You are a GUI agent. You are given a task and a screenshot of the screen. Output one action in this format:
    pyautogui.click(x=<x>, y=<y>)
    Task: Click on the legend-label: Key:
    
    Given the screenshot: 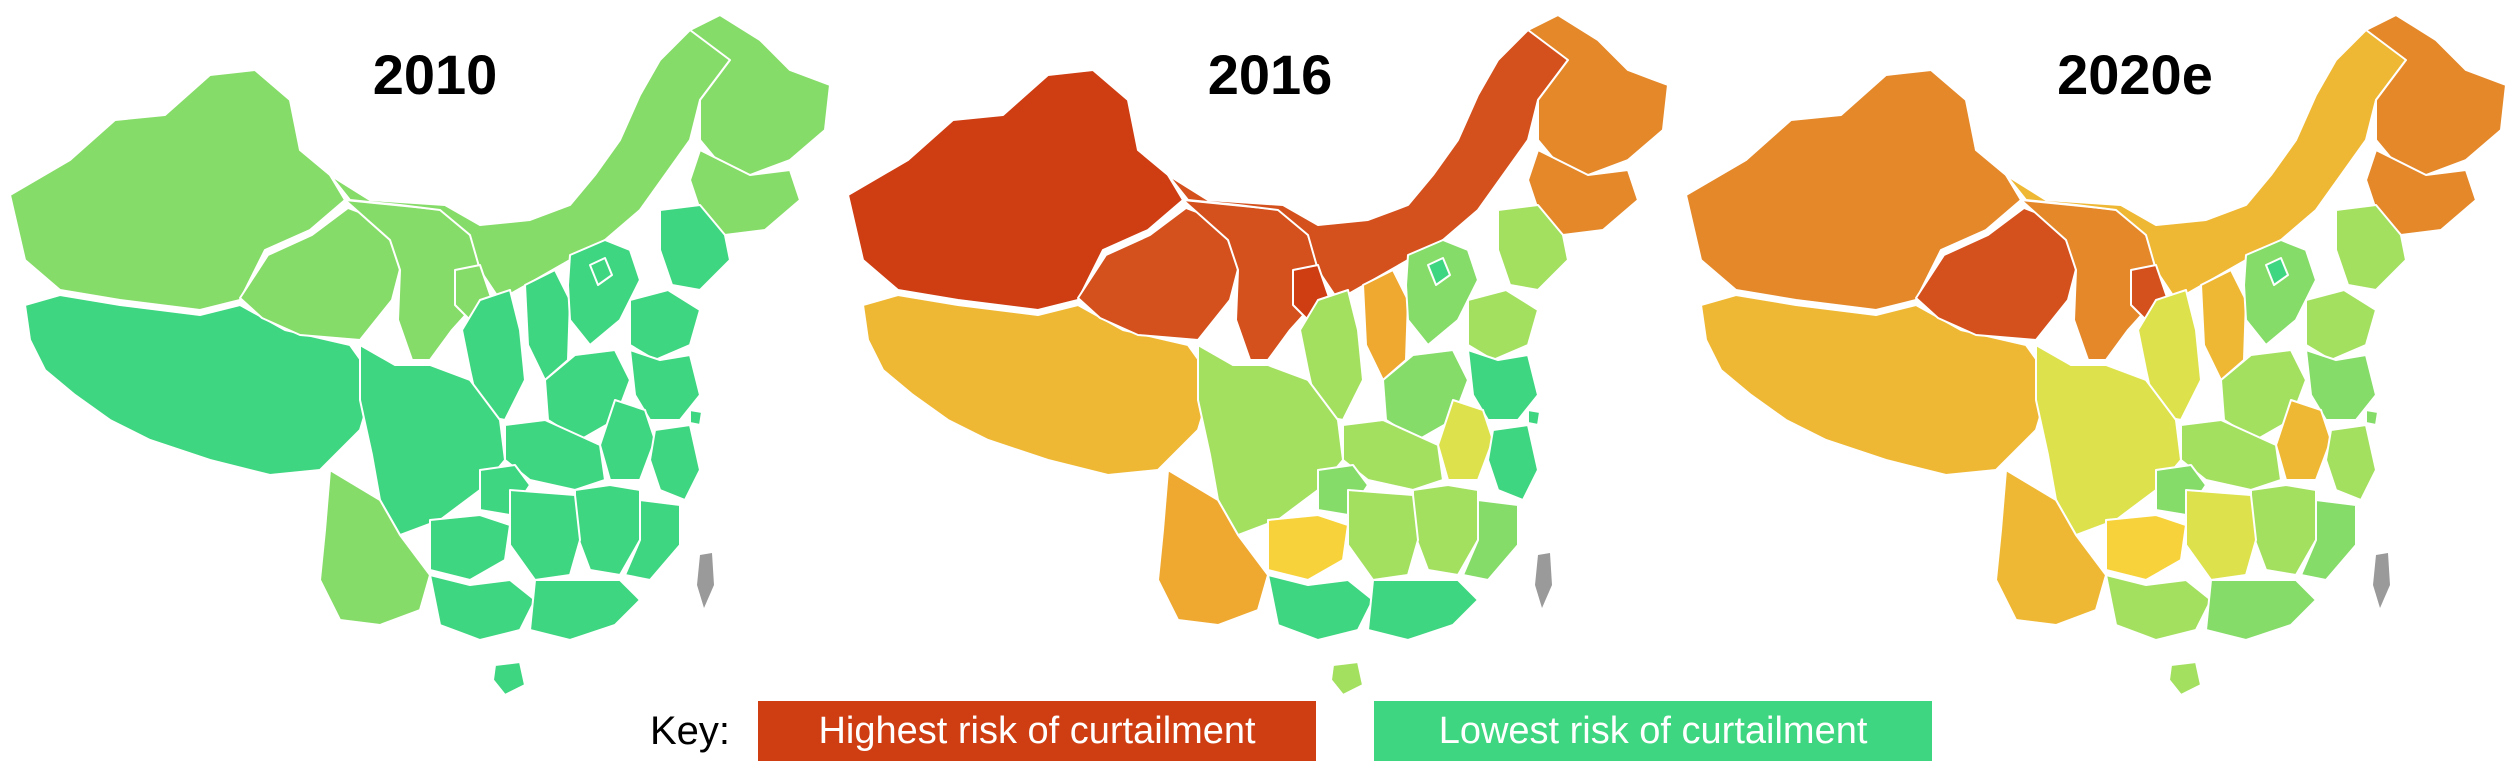 What is the action you would take?
    pyautogui.click(x=690, y=730)
    